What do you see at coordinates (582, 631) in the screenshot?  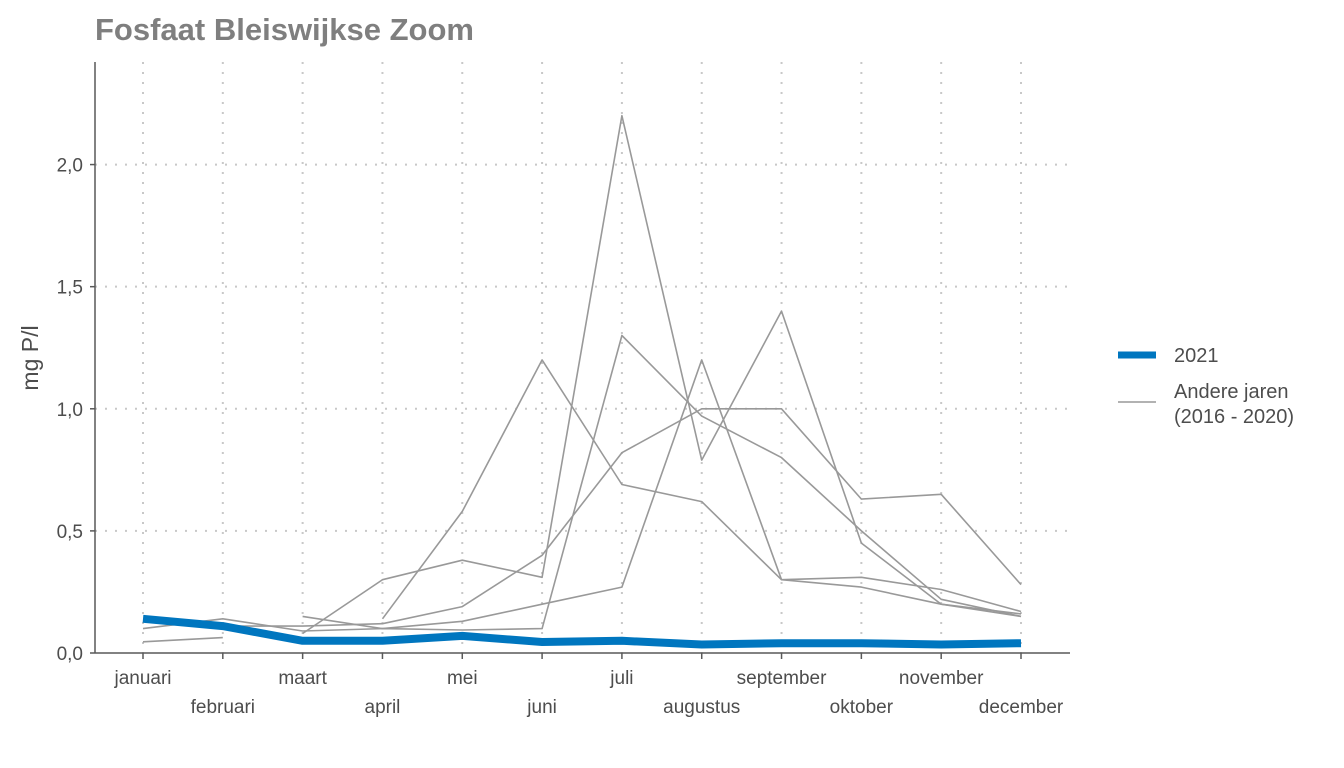 I see `series-line-2021` at bounding box center [582, 631].